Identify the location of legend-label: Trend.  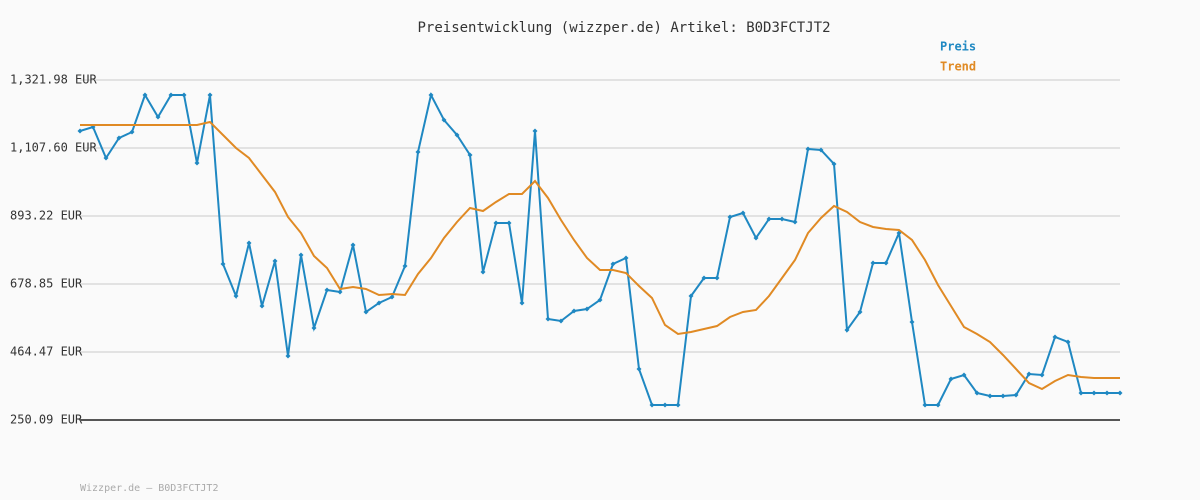
(958, 67).